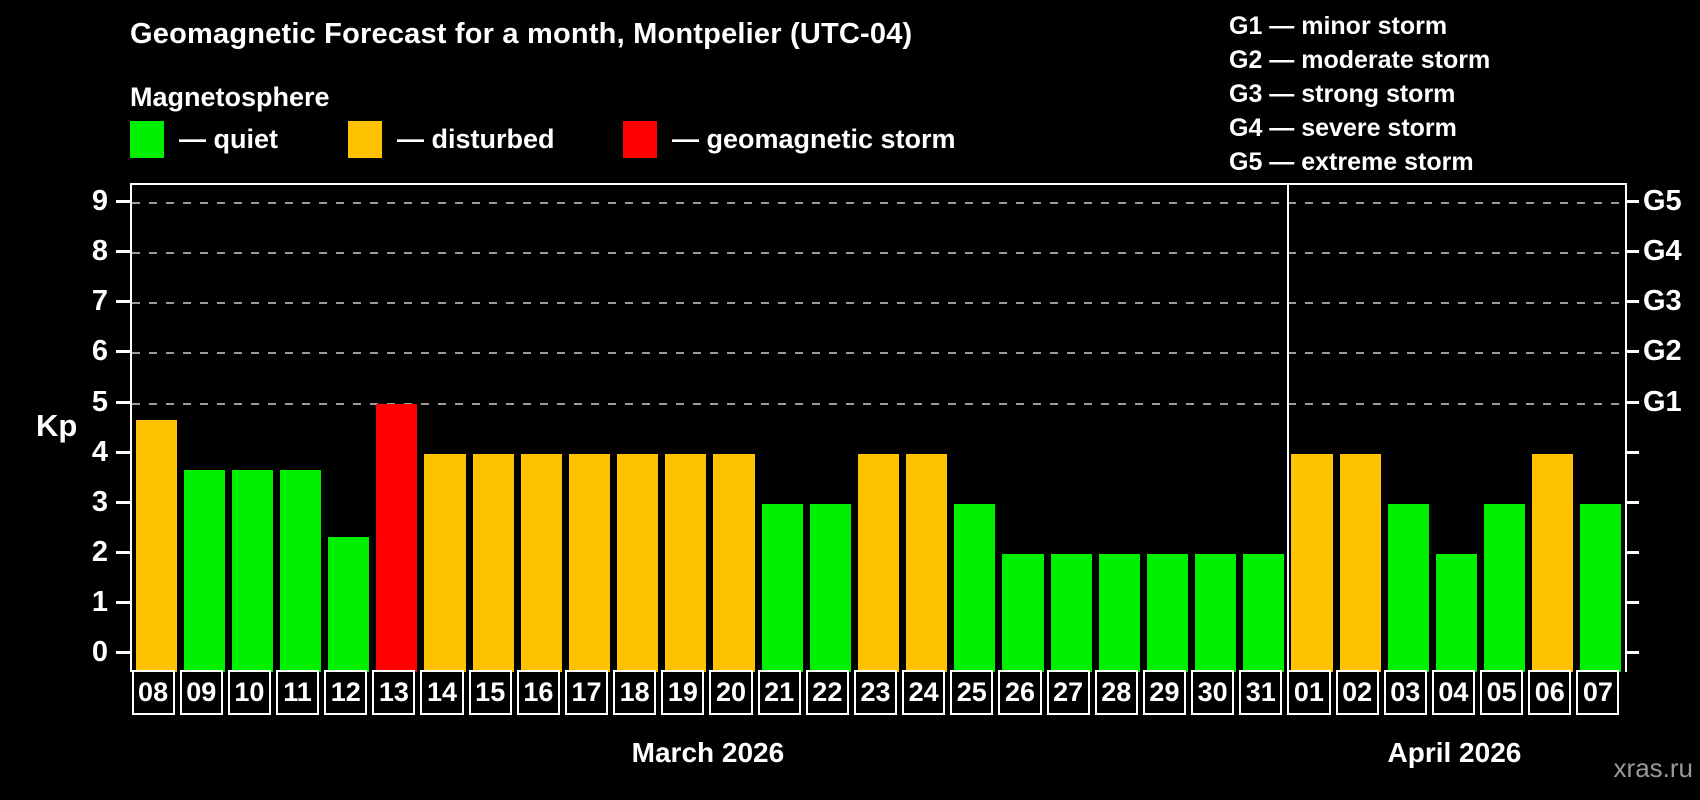 The height and width of the screenshot is (800, 1700). I want to click on date-label-08: 08, so click(153, 692).